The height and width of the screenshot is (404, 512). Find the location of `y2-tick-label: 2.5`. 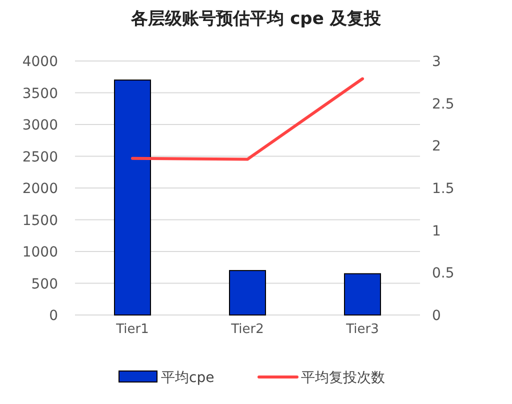

y2-tick-label: 2.5 is located at coordinates (443, 104).